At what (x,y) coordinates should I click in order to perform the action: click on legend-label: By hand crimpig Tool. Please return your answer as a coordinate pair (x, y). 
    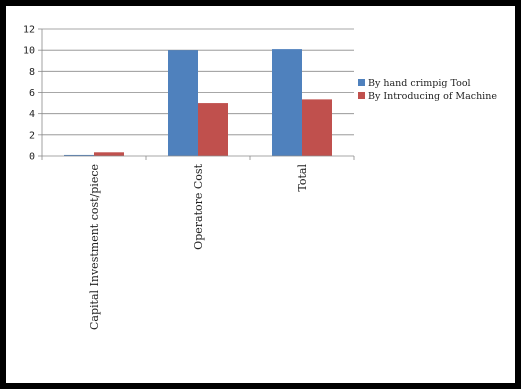
    Looking at the image, I should click on (419, 83).